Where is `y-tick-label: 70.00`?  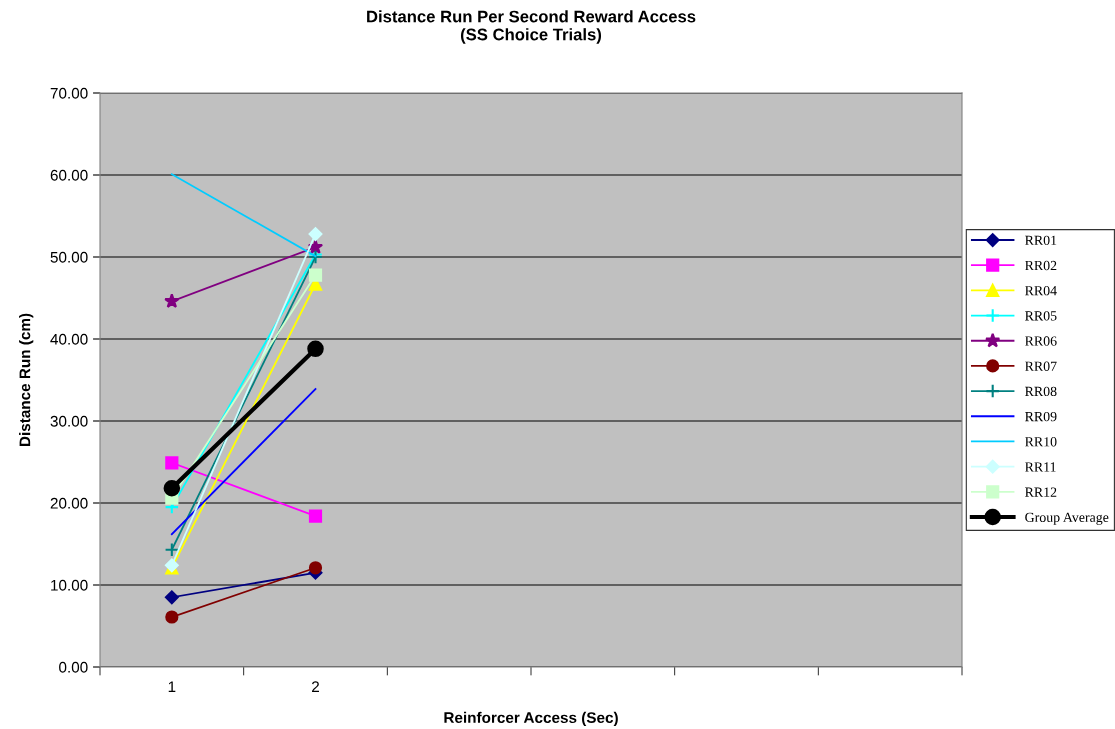 y-tick-label: 70.00 is located at coordinates (69, 93).